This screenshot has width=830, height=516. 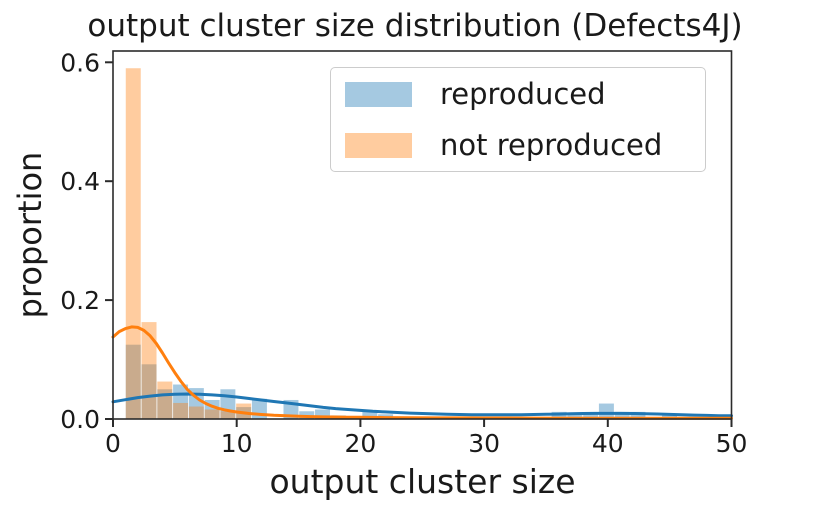 I want to click on legend-swatch-not-reproduced, so click(x=378, y=145).